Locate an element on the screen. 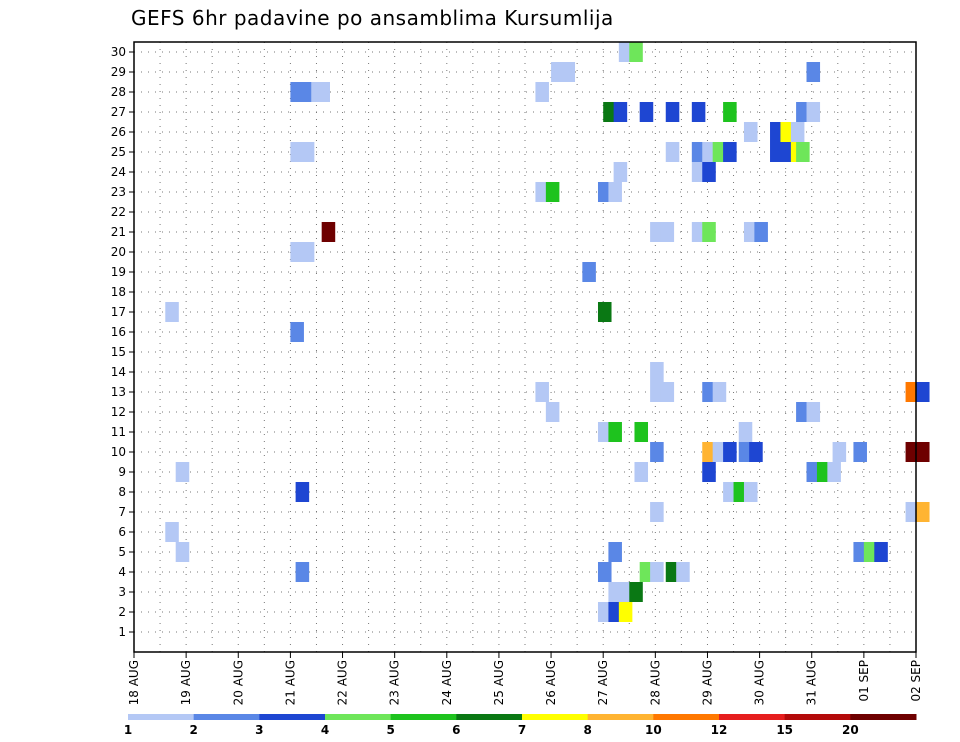 The width and height of the screenshot is (960, 742). y-tick-label: 3 is located at coordinates (122, 592).